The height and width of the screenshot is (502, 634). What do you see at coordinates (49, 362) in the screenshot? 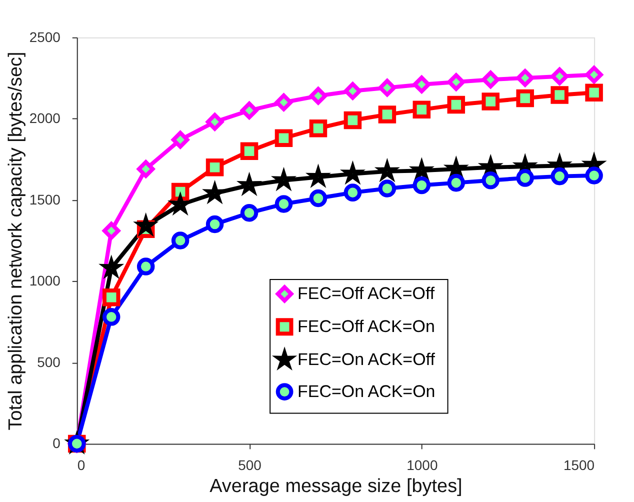
I see `y-tick-label: 500` at bounding box center [49, 362].